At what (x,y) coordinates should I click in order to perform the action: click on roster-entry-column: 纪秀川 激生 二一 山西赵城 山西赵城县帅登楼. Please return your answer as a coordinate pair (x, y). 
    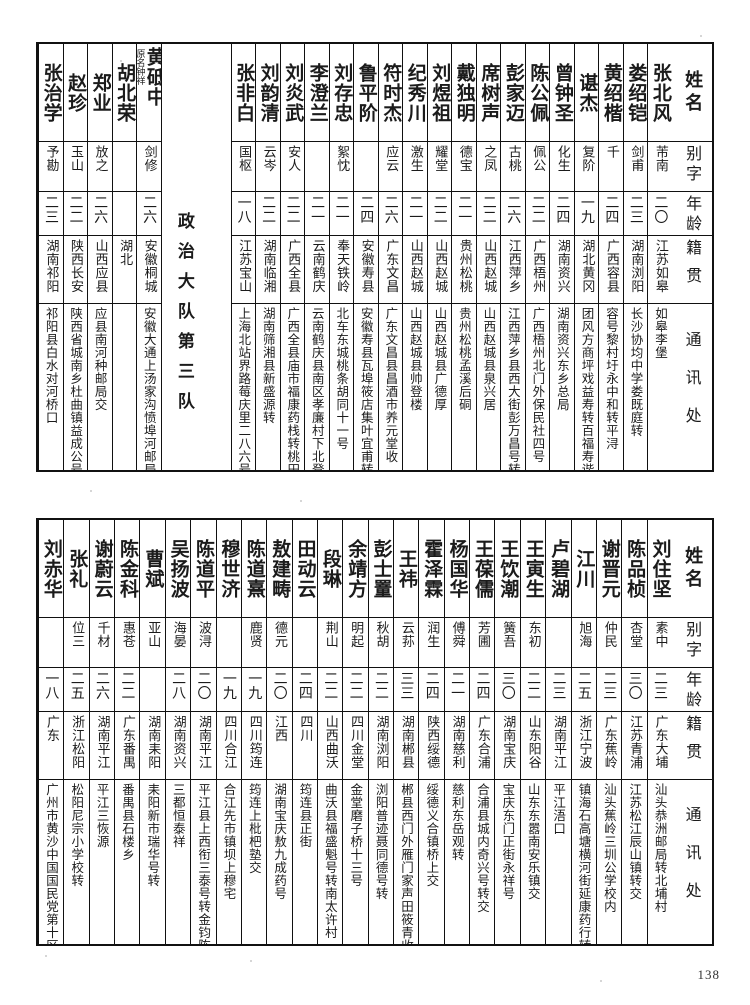
    Looking at the image, I should click on (414, 257).